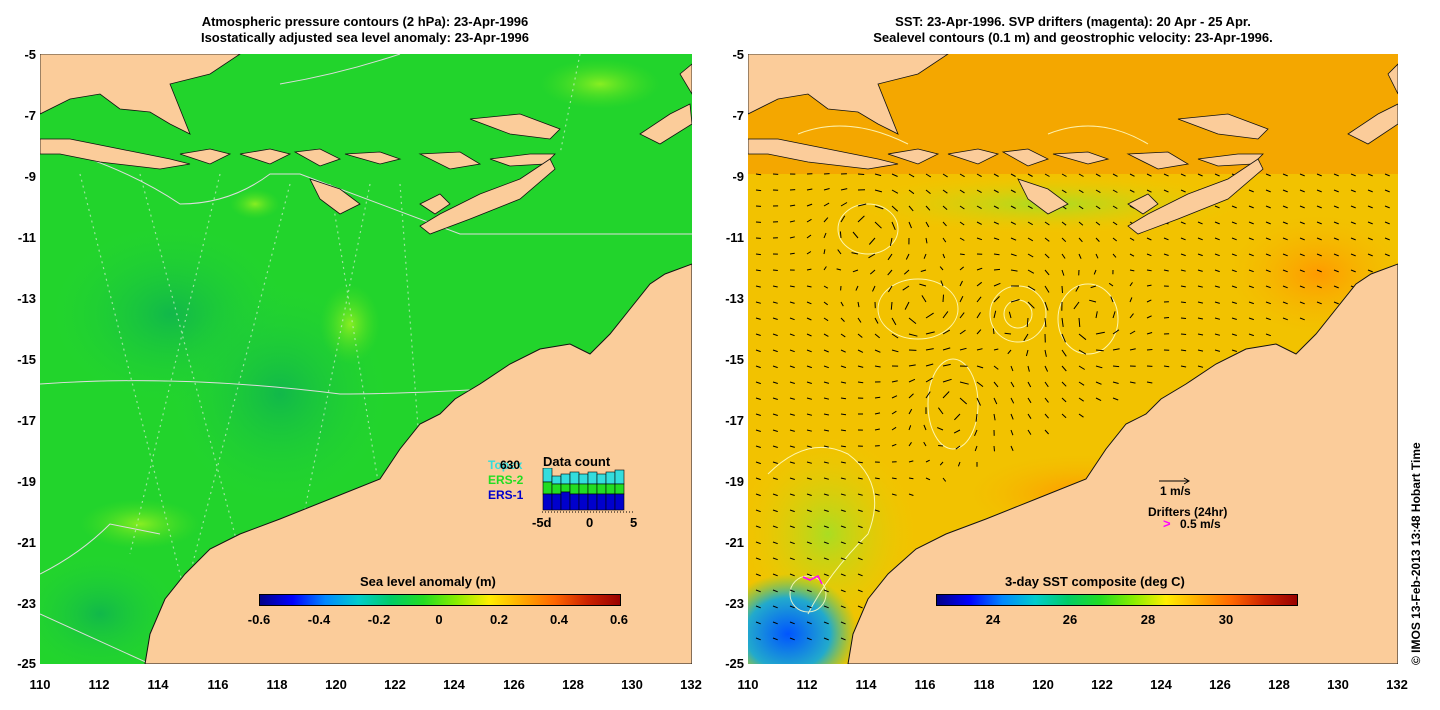 The height and width of the screenshot is (710, 1440). I want to click on left-xtick: 112, so click(99, 684).